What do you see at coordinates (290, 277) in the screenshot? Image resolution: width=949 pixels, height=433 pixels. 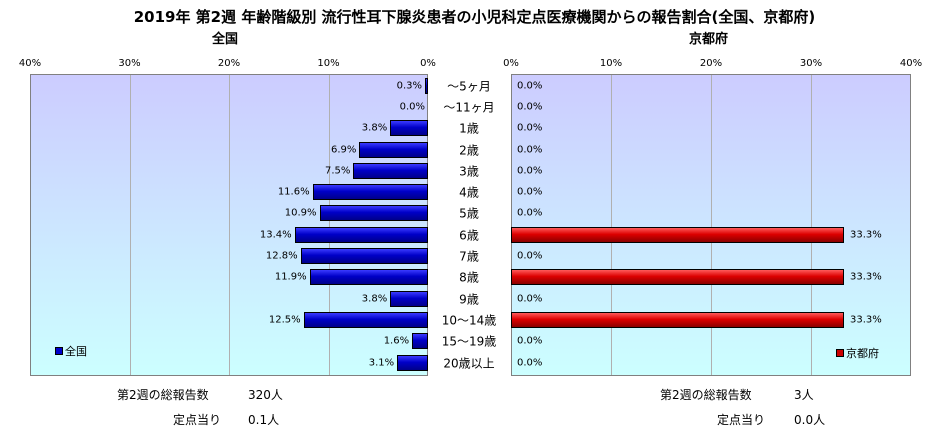 I see `data-label-national: 11.9%` at bounding box center [290, 277].